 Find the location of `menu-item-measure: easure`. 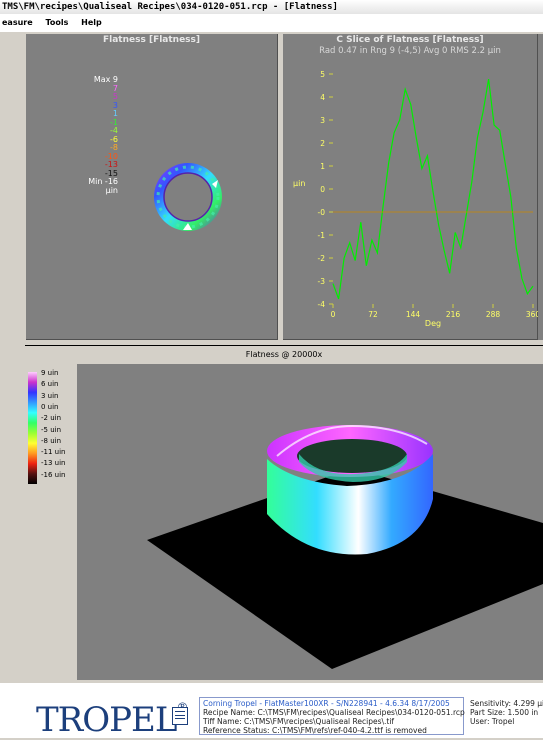

menu-item-measure: easure is located at coordinates (17, 22).